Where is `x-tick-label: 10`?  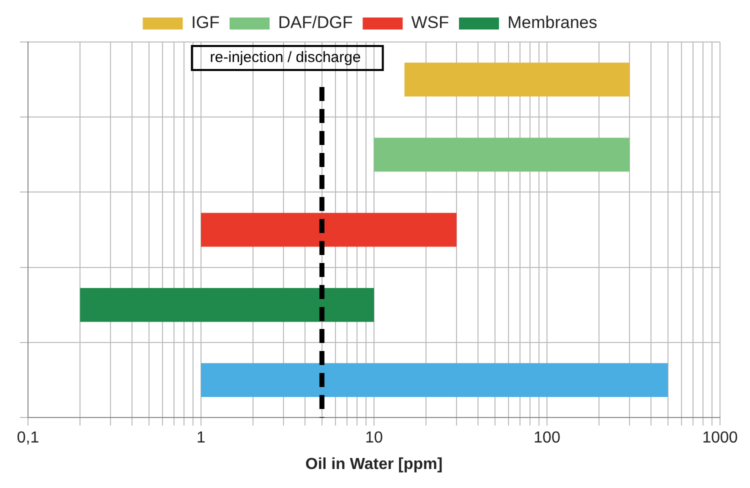 x-tick-label: 10 is located at coordinates (374, 438).